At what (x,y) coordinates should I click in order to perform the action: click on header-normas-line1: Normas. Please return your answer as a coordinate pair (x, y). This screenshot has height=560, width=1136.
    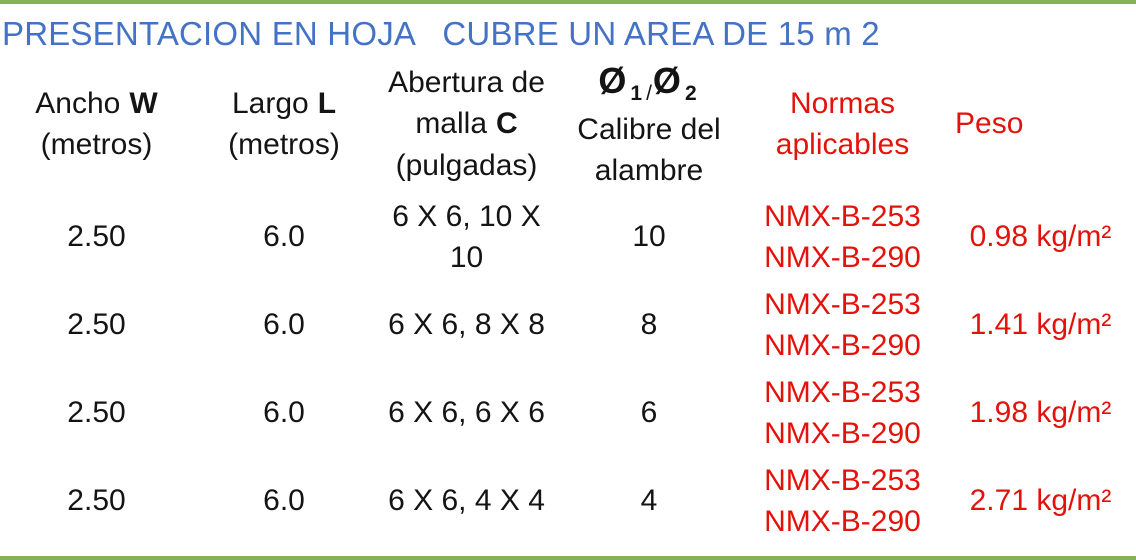
    Looking at the image, I should click on (842, 103).